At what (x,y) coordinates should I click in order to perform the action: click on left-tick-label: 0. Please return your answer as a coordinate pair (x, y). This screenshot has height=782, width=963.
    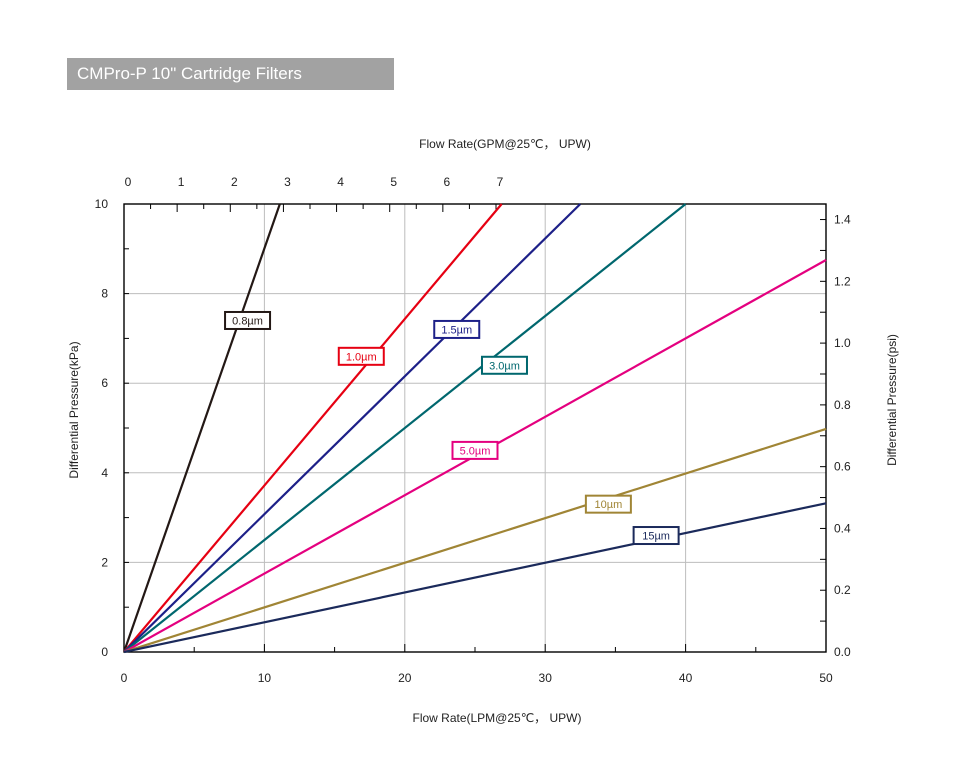
    Looking at the image, I should click on (104, 652).